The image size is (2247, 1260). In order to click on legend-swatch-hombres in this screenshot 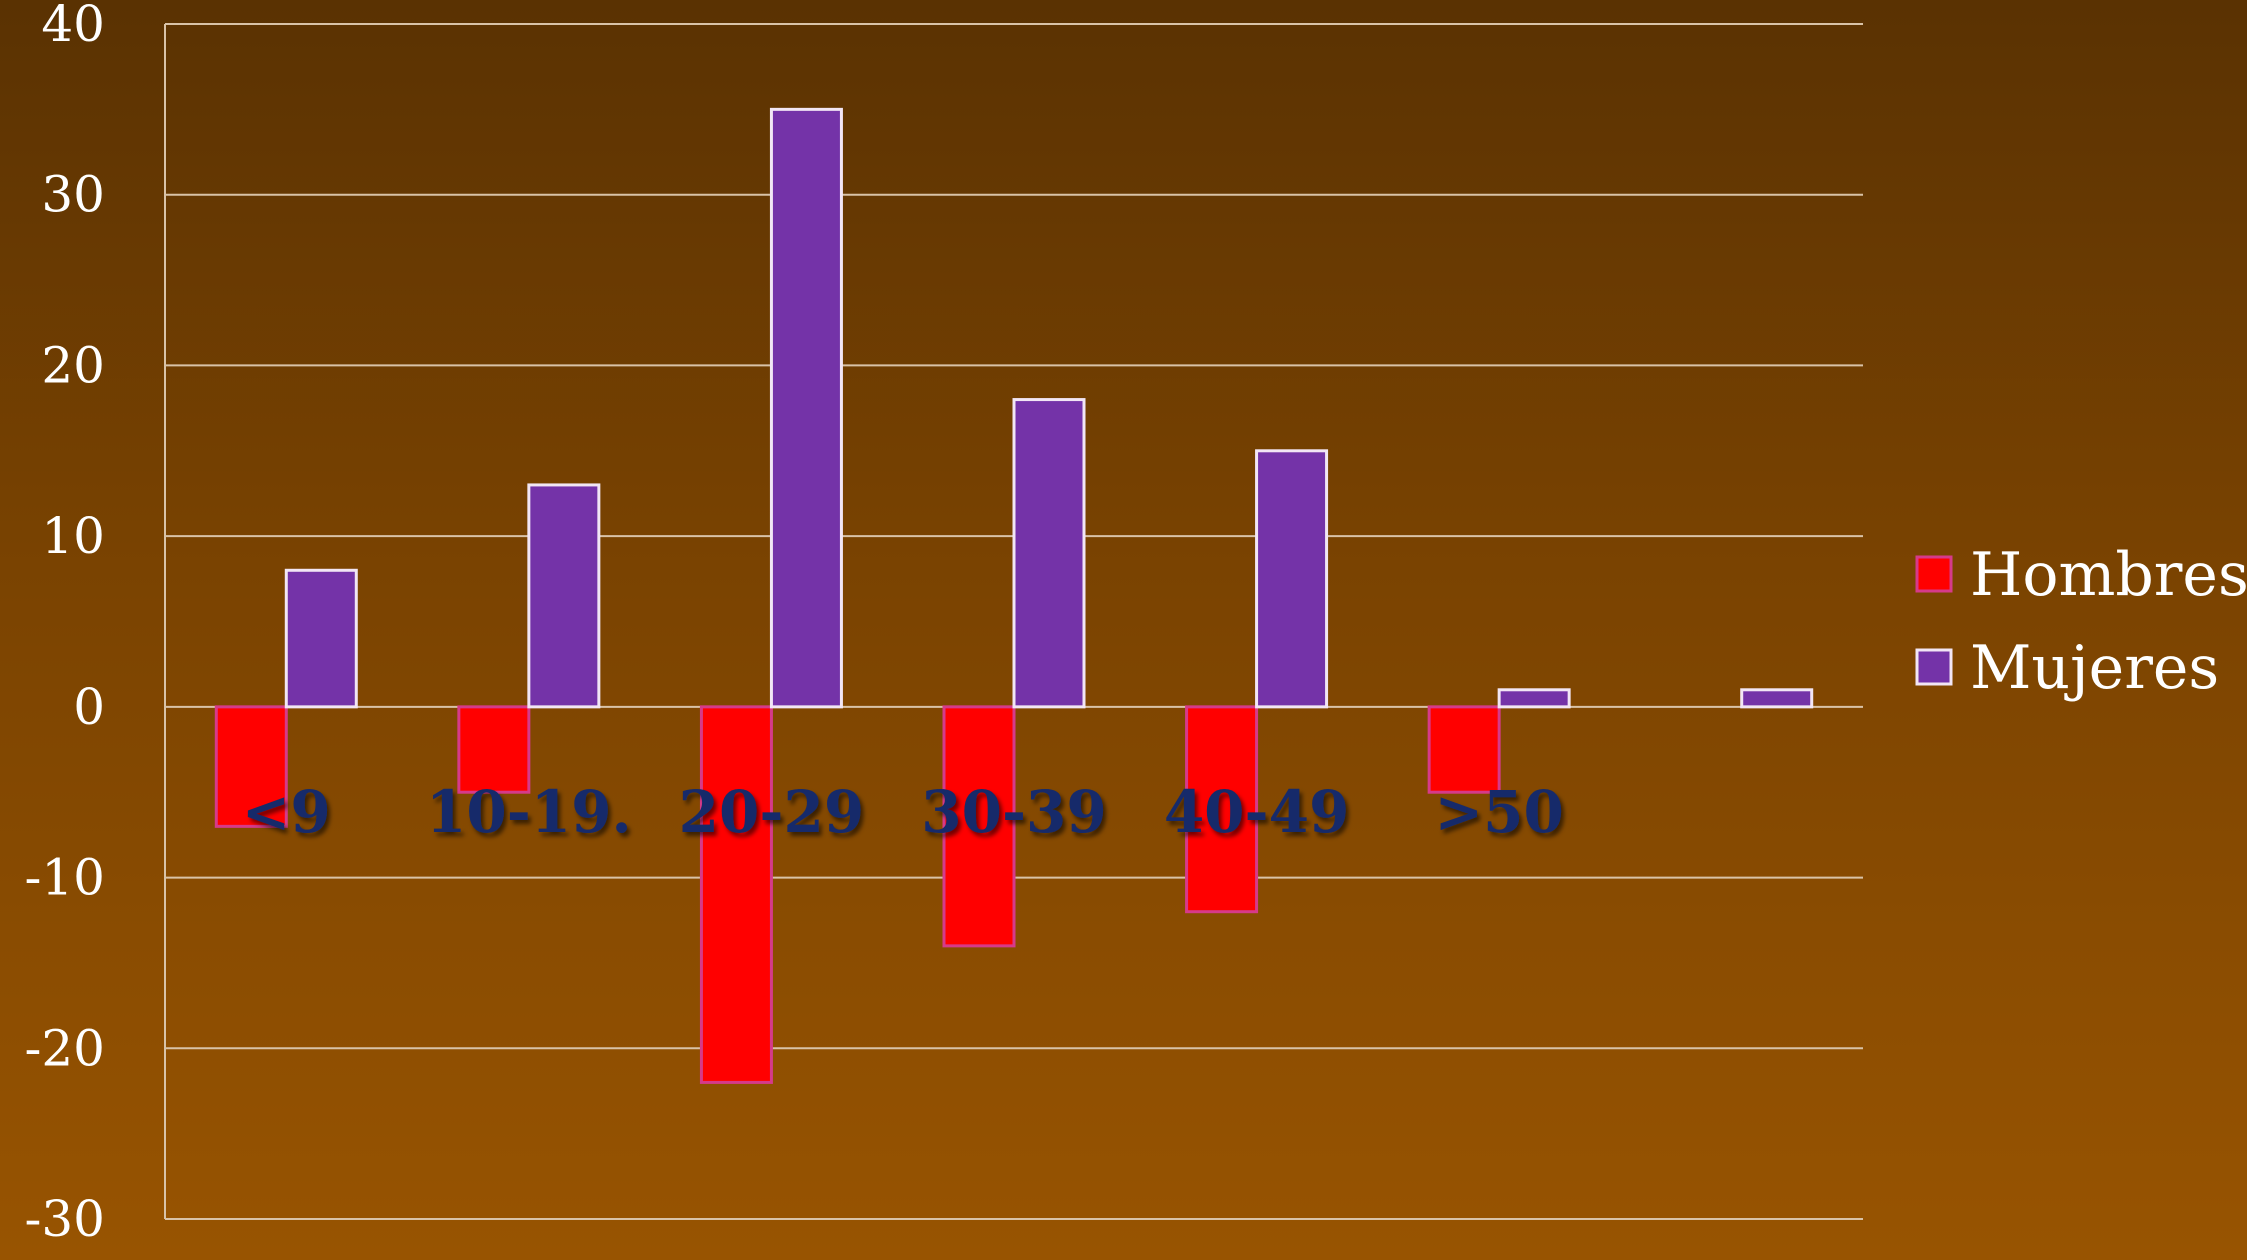, I will do `click(1934, 574)`.